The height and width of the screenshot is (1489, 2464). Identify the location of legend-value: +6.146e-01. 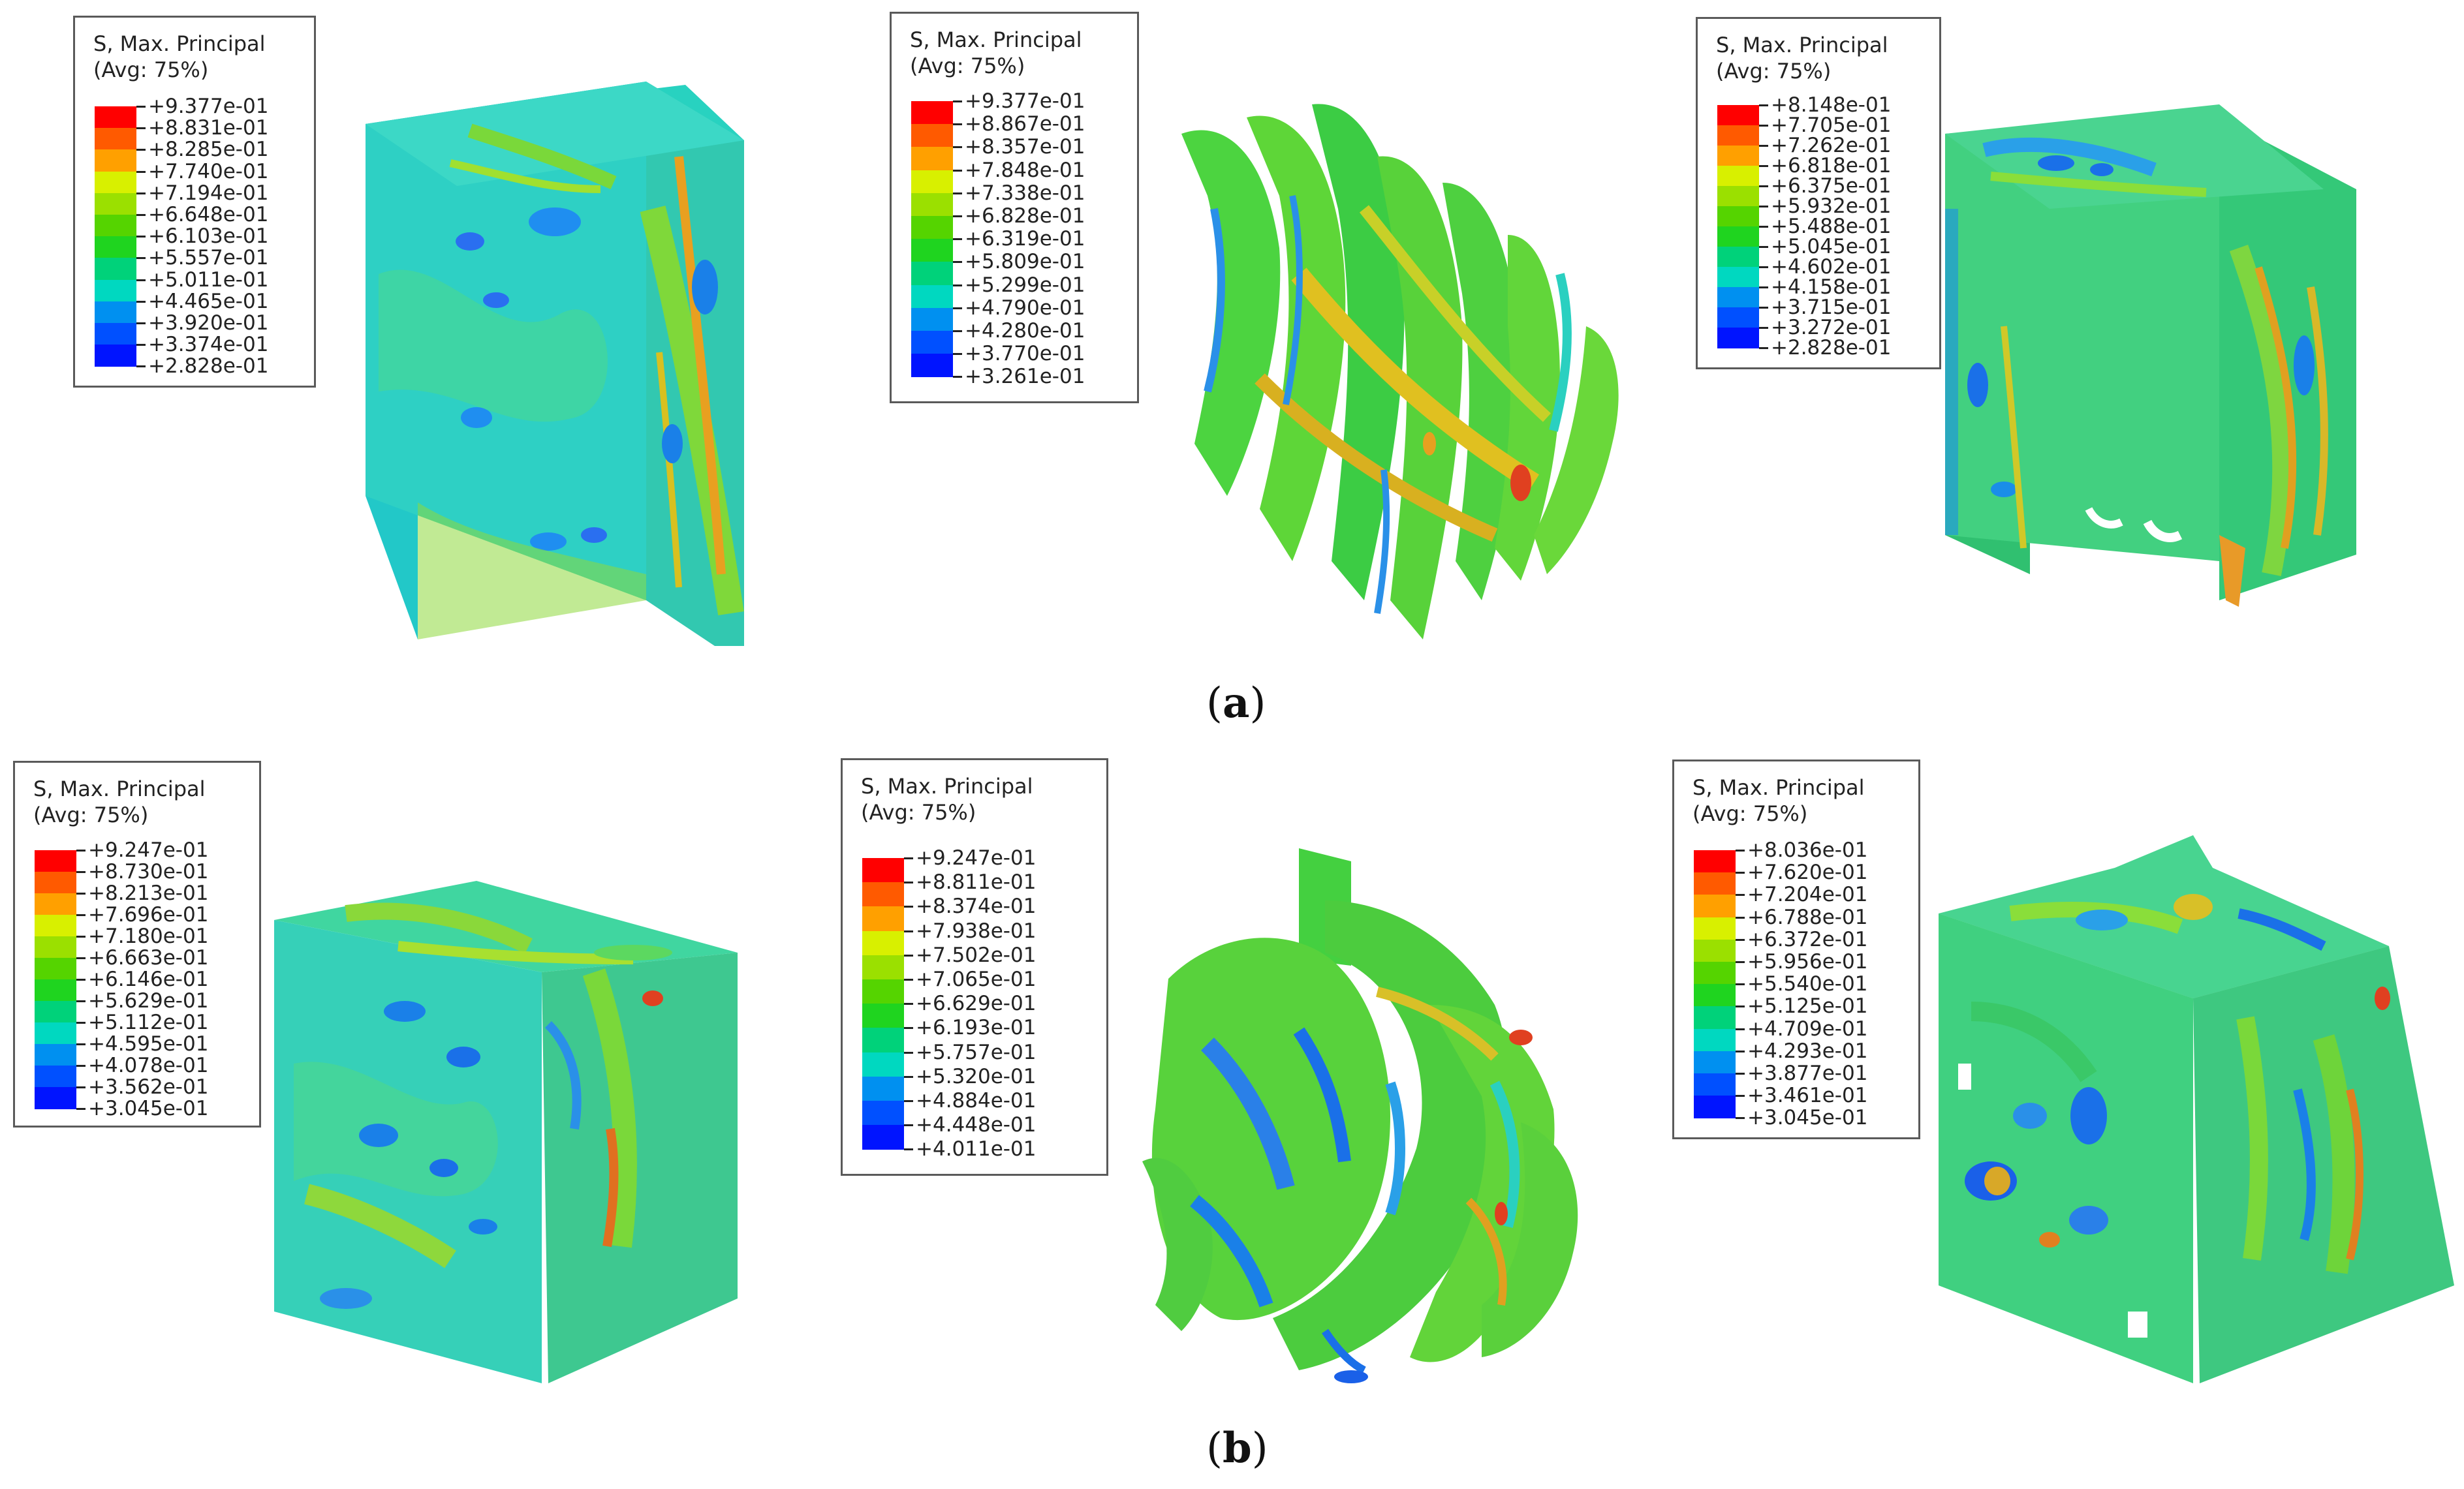
(148, 979).